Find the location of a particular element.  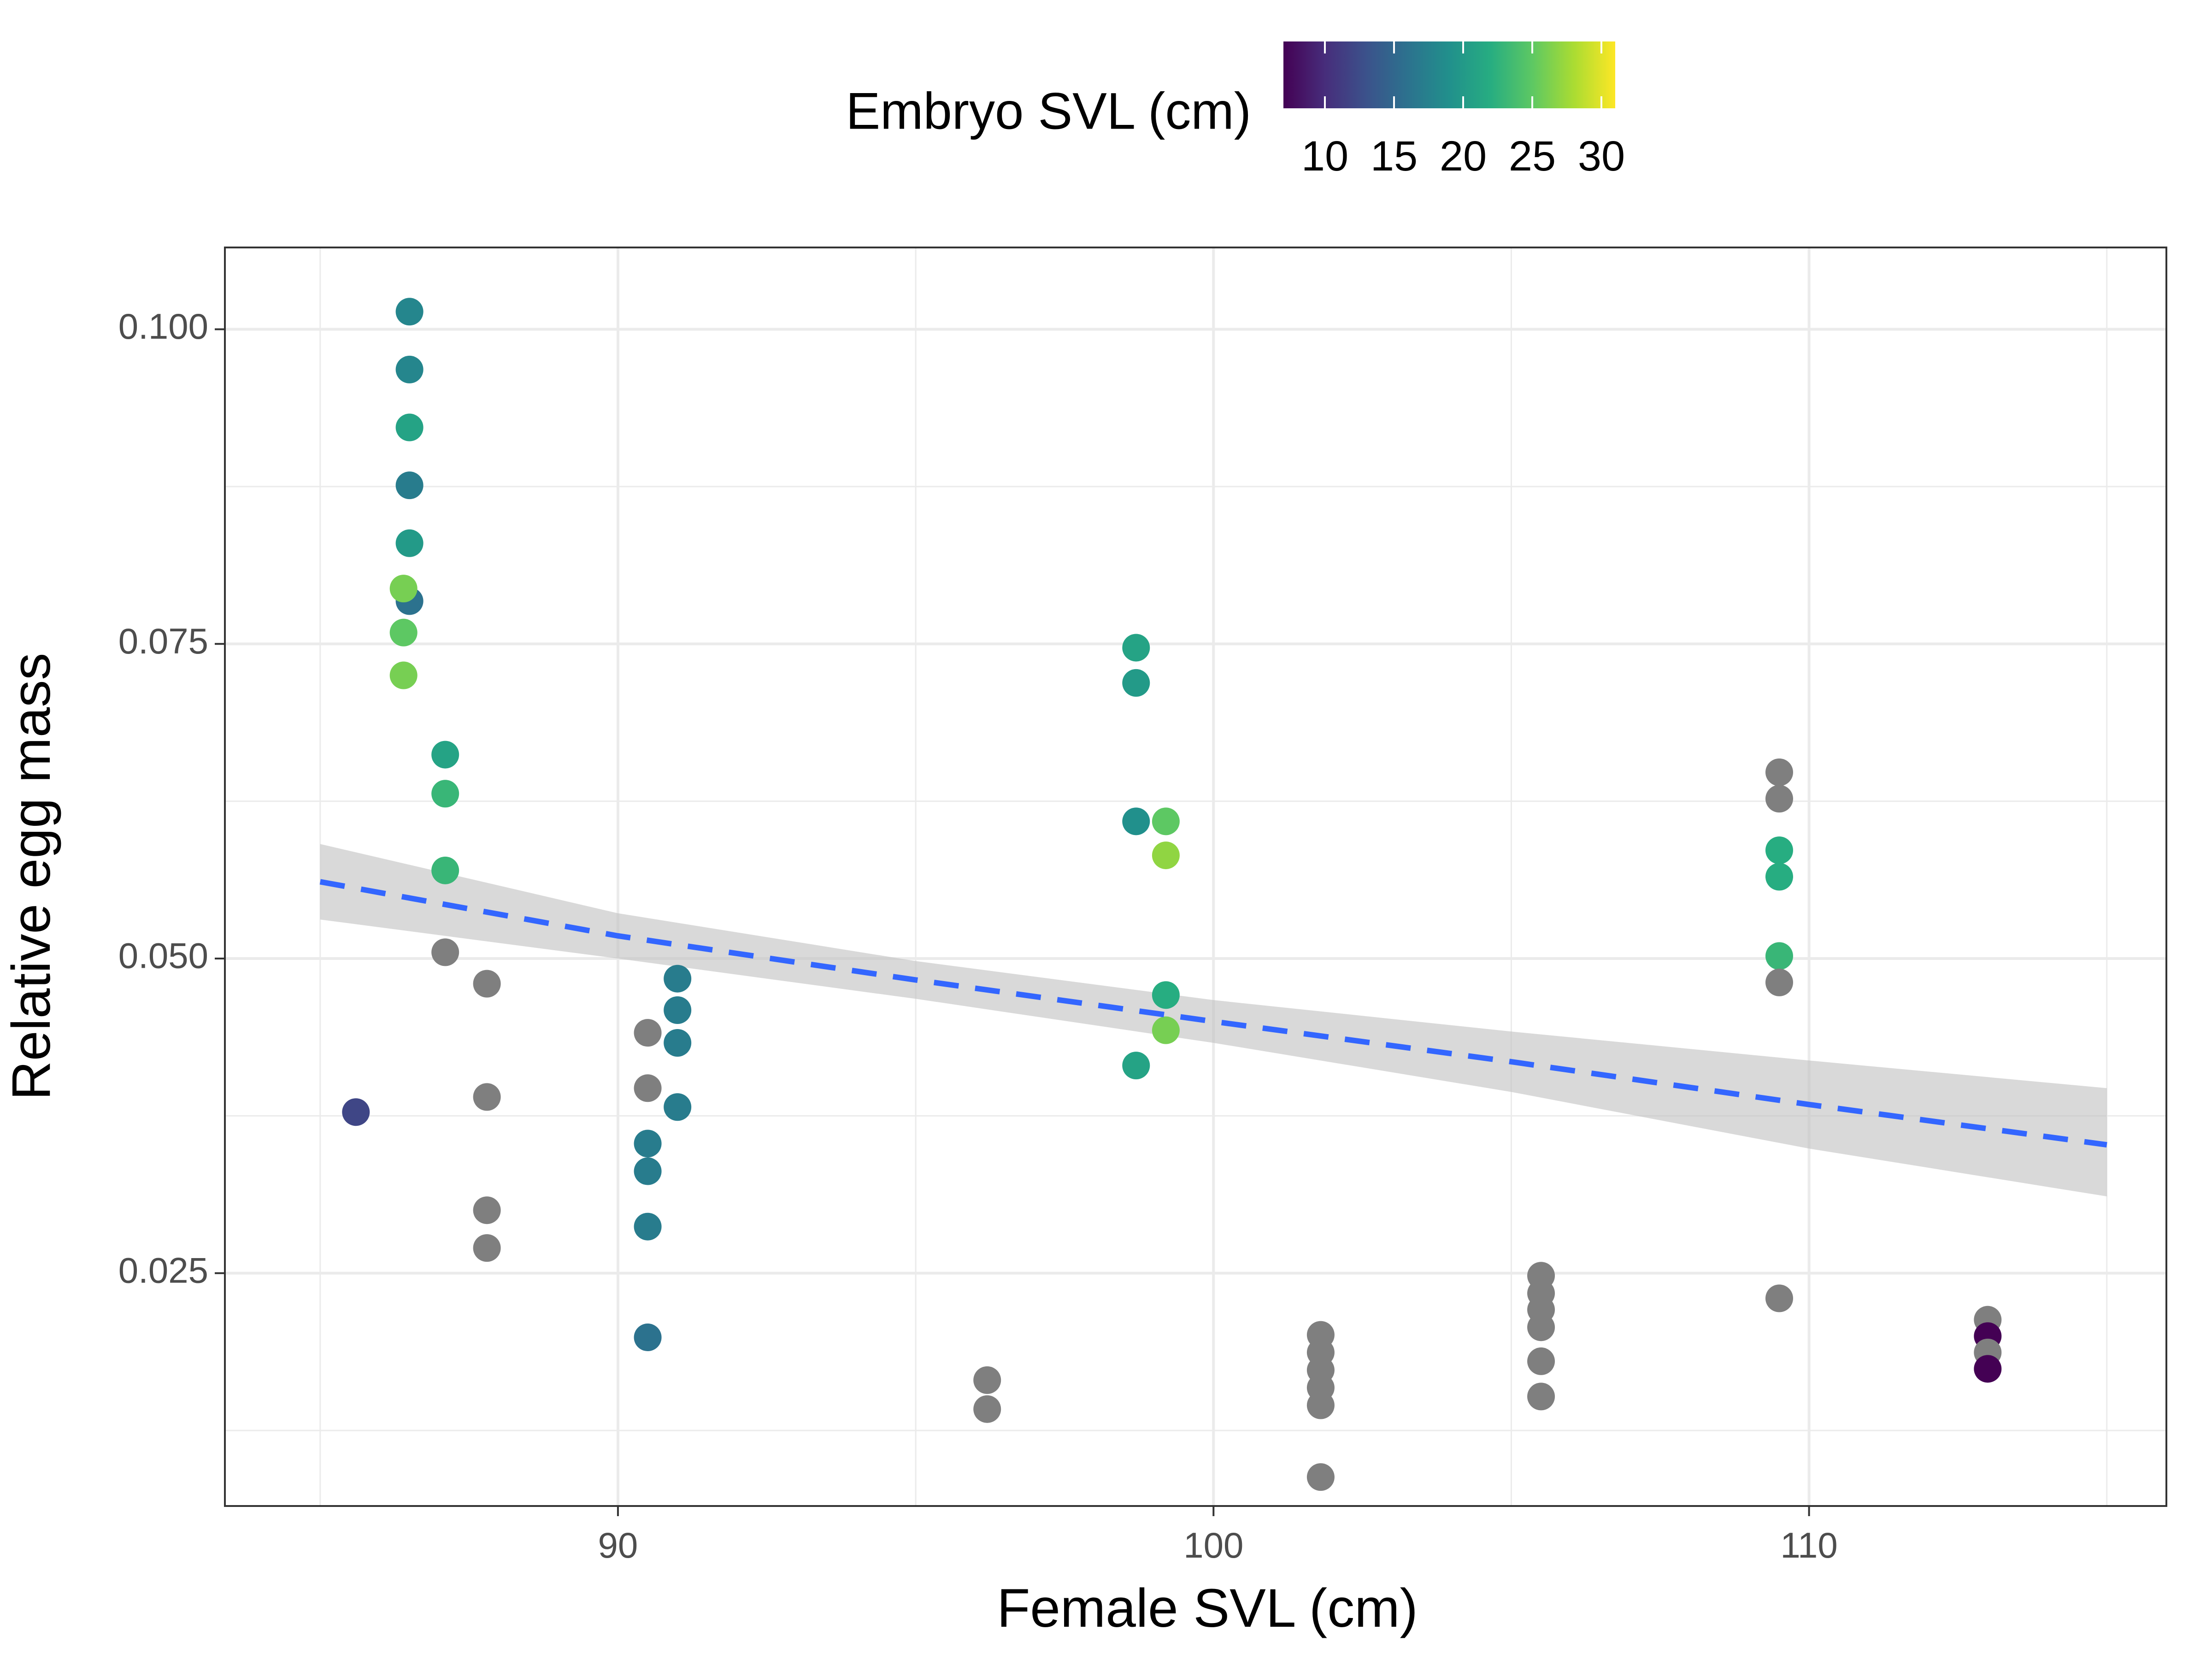

trend-line is located at coordinates (1213, 1013).